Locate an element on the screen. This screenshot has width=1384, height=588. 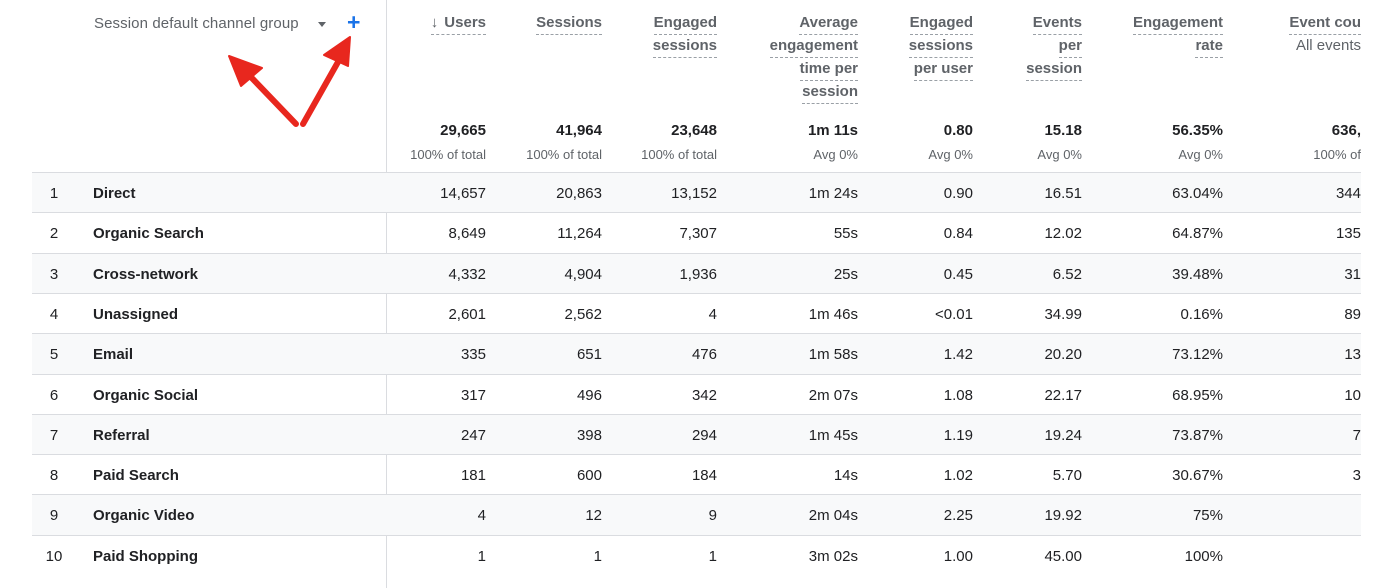
cell-engaged-sessions-per-user: 1.19 is located at coordinates (958, 435).